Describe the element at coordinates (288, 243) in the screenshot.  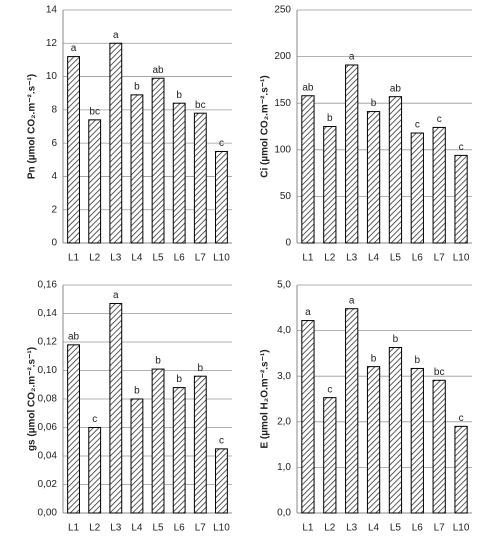
I see `y-tick-label: 0` at that location.